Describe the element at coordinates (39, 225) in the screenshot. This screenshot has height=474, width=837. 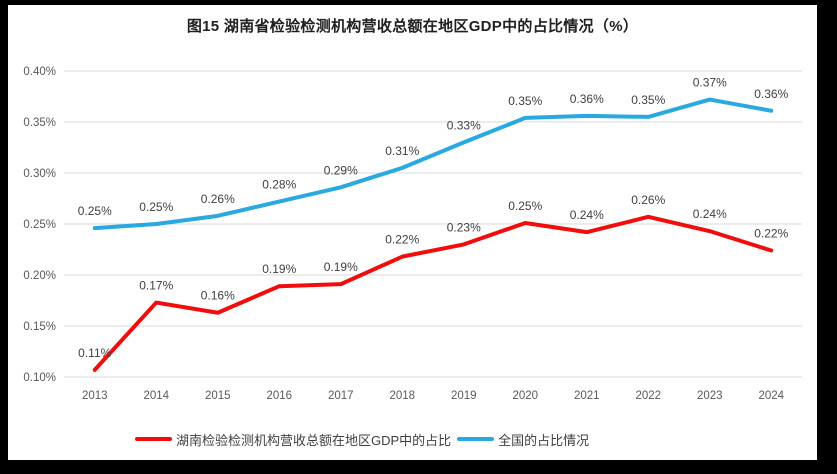
I see `y-axis-tick-label: 0.25%` at that location.